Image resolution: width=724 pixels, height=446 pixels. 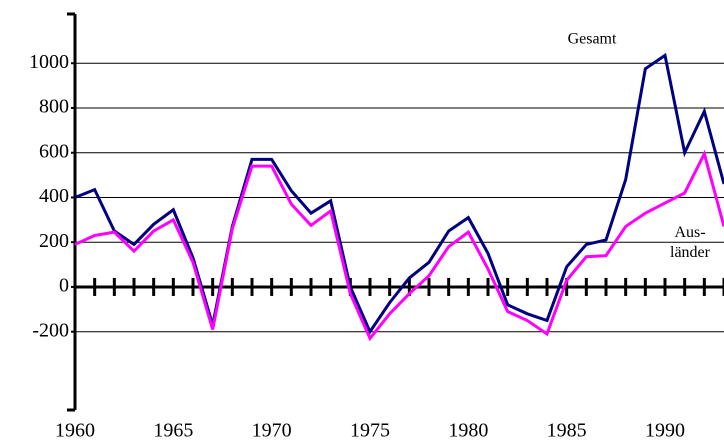 What do you see at coordinates (54, 196) in the screenshot?
I see `y-tick-label: 400` at bounding box center [54, 196].